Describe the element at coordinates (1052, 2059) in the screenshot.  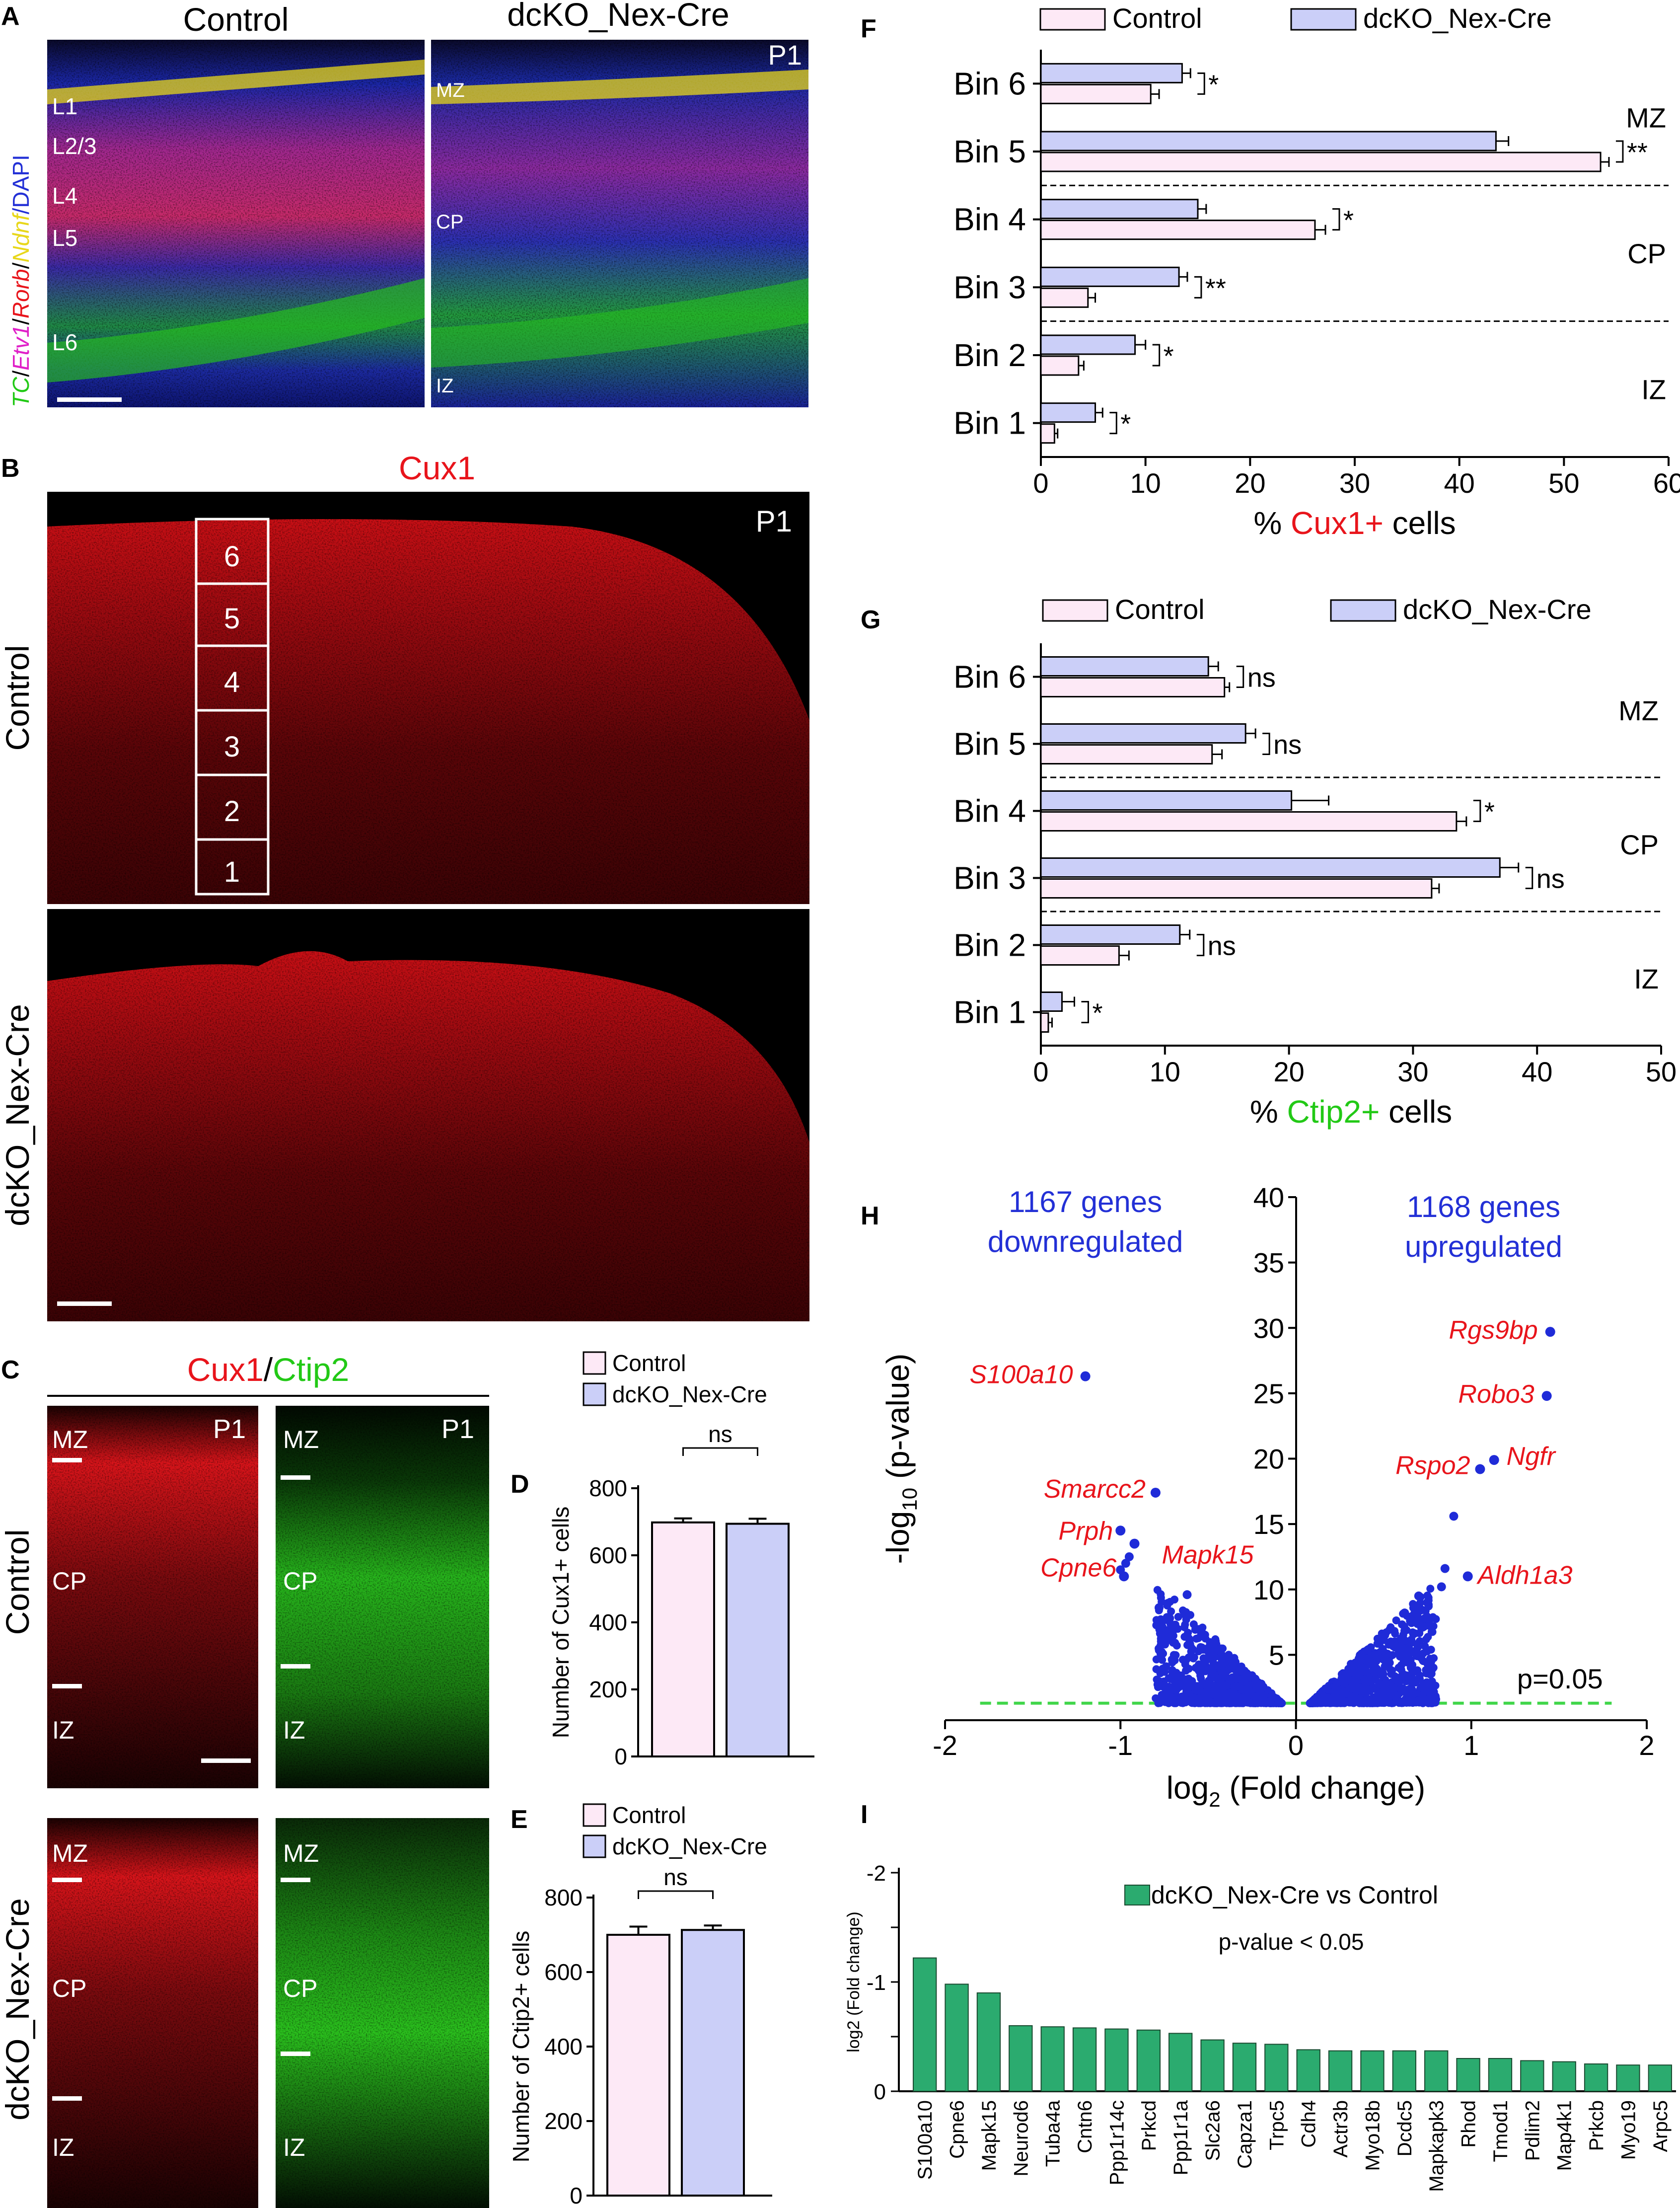
I see `chart-I-bar-Tuba4a` at that location.